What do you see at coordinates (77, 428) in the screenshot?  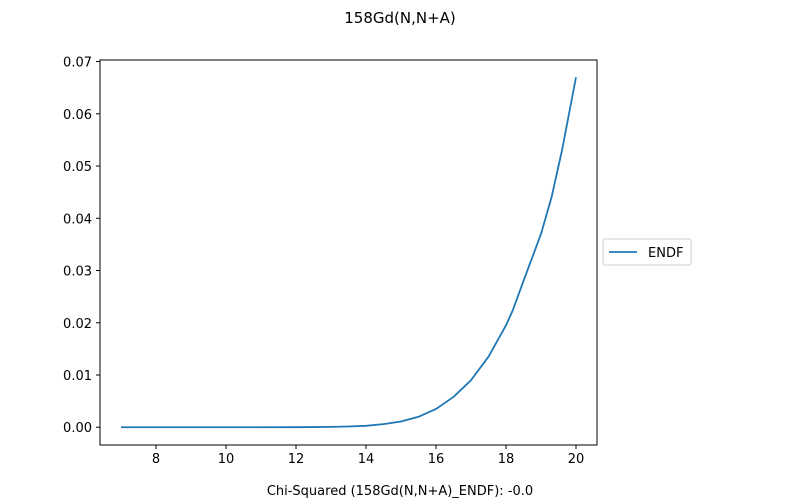 I see `y-tick-label: 0.00` at bounding box center [77, 428].